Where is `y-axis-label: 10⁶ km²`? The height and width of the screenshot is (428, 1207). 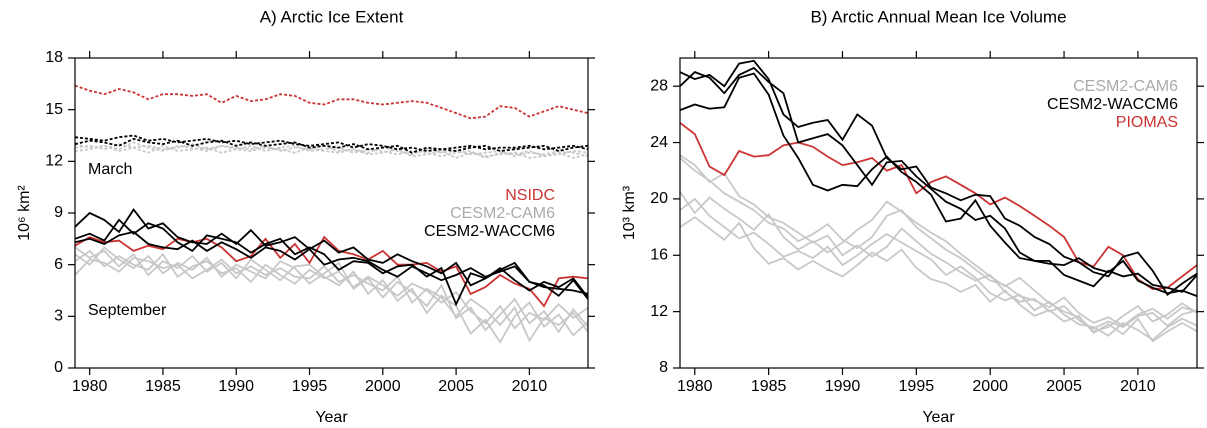 y-axis-label: 10⁶ km² is located at coordinates (24, 213).